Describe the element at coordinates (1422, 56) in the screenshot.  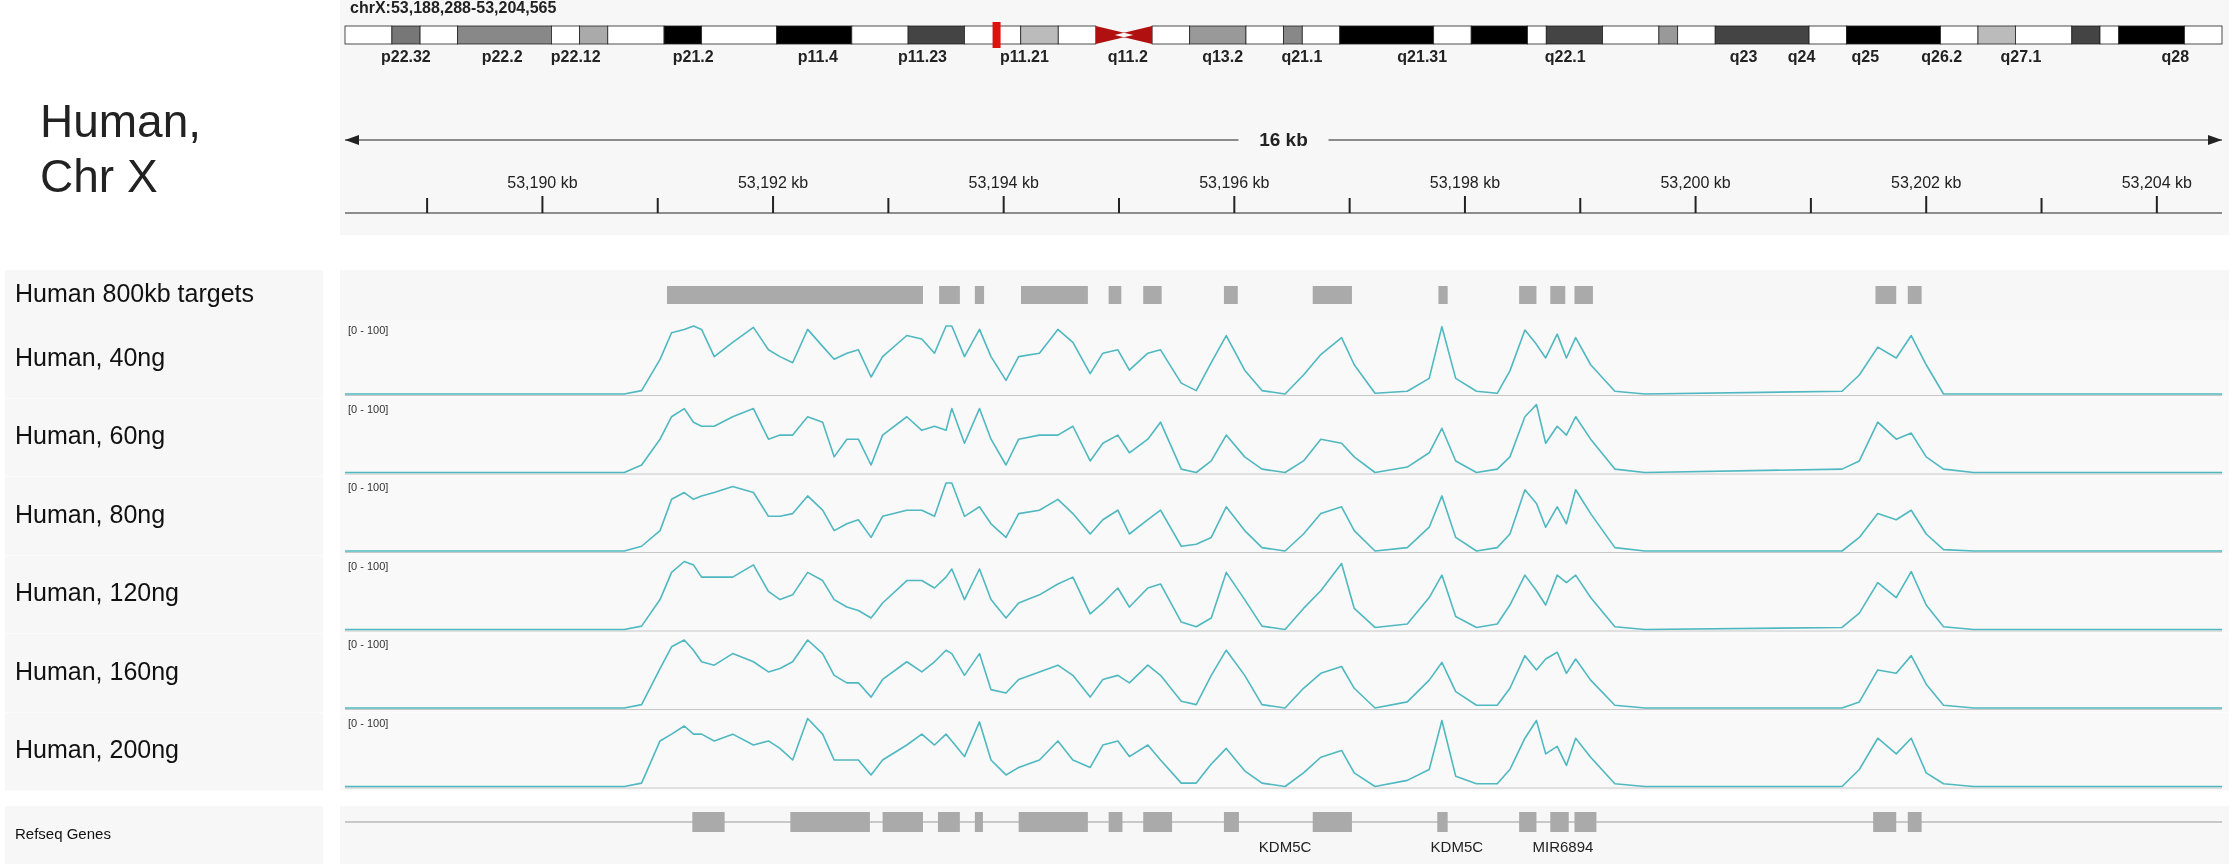
I see `text: q21.31` at that location.